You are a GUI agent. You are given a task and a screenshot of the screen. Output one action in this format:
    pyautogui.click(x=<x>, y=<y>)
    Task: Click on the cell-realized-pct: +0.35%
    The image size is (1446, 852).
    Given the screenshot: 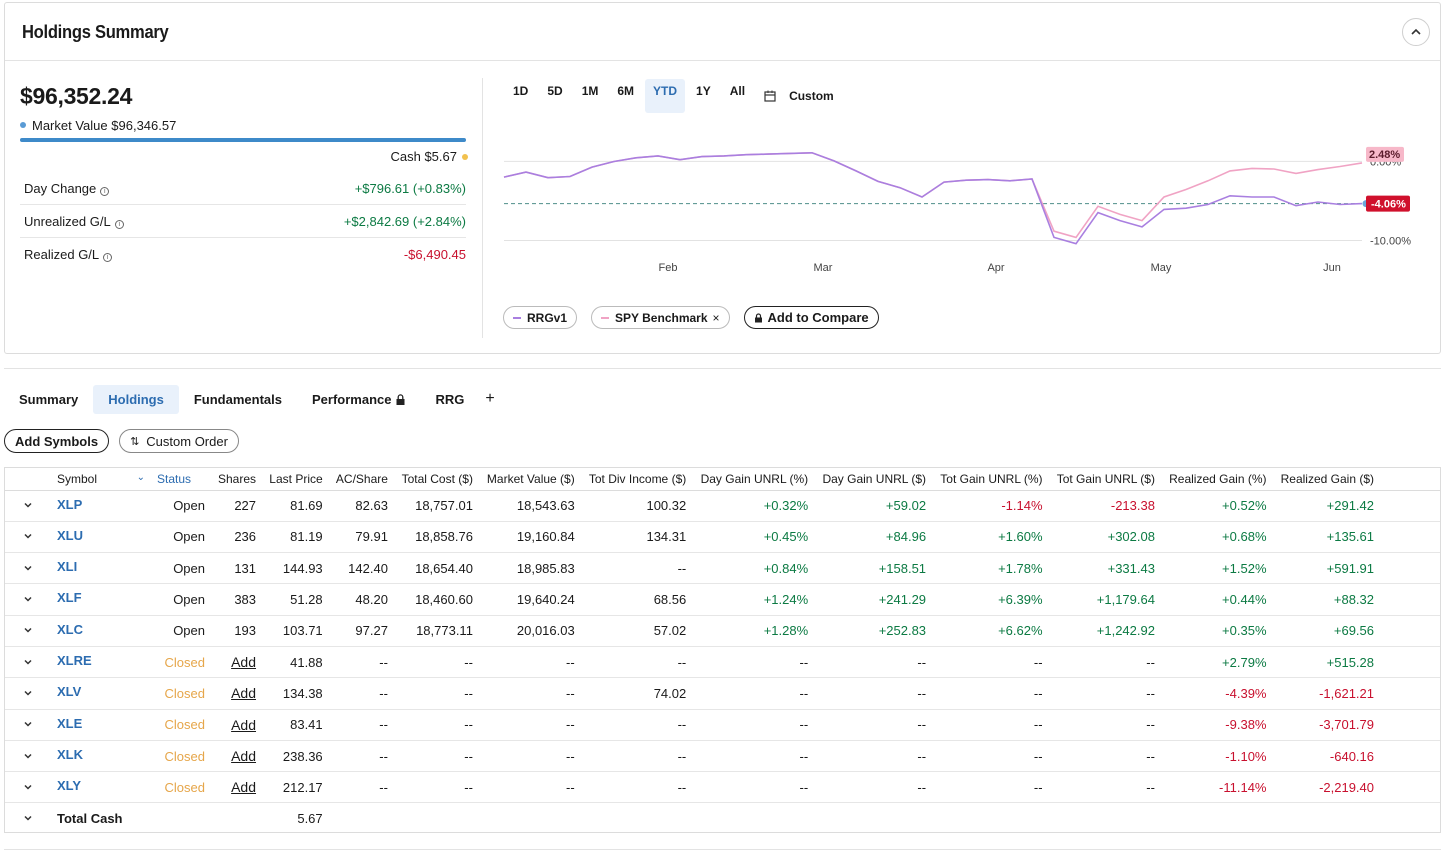 What is the action you would take?
    pyautogui.click(x=1216, y=631)
    